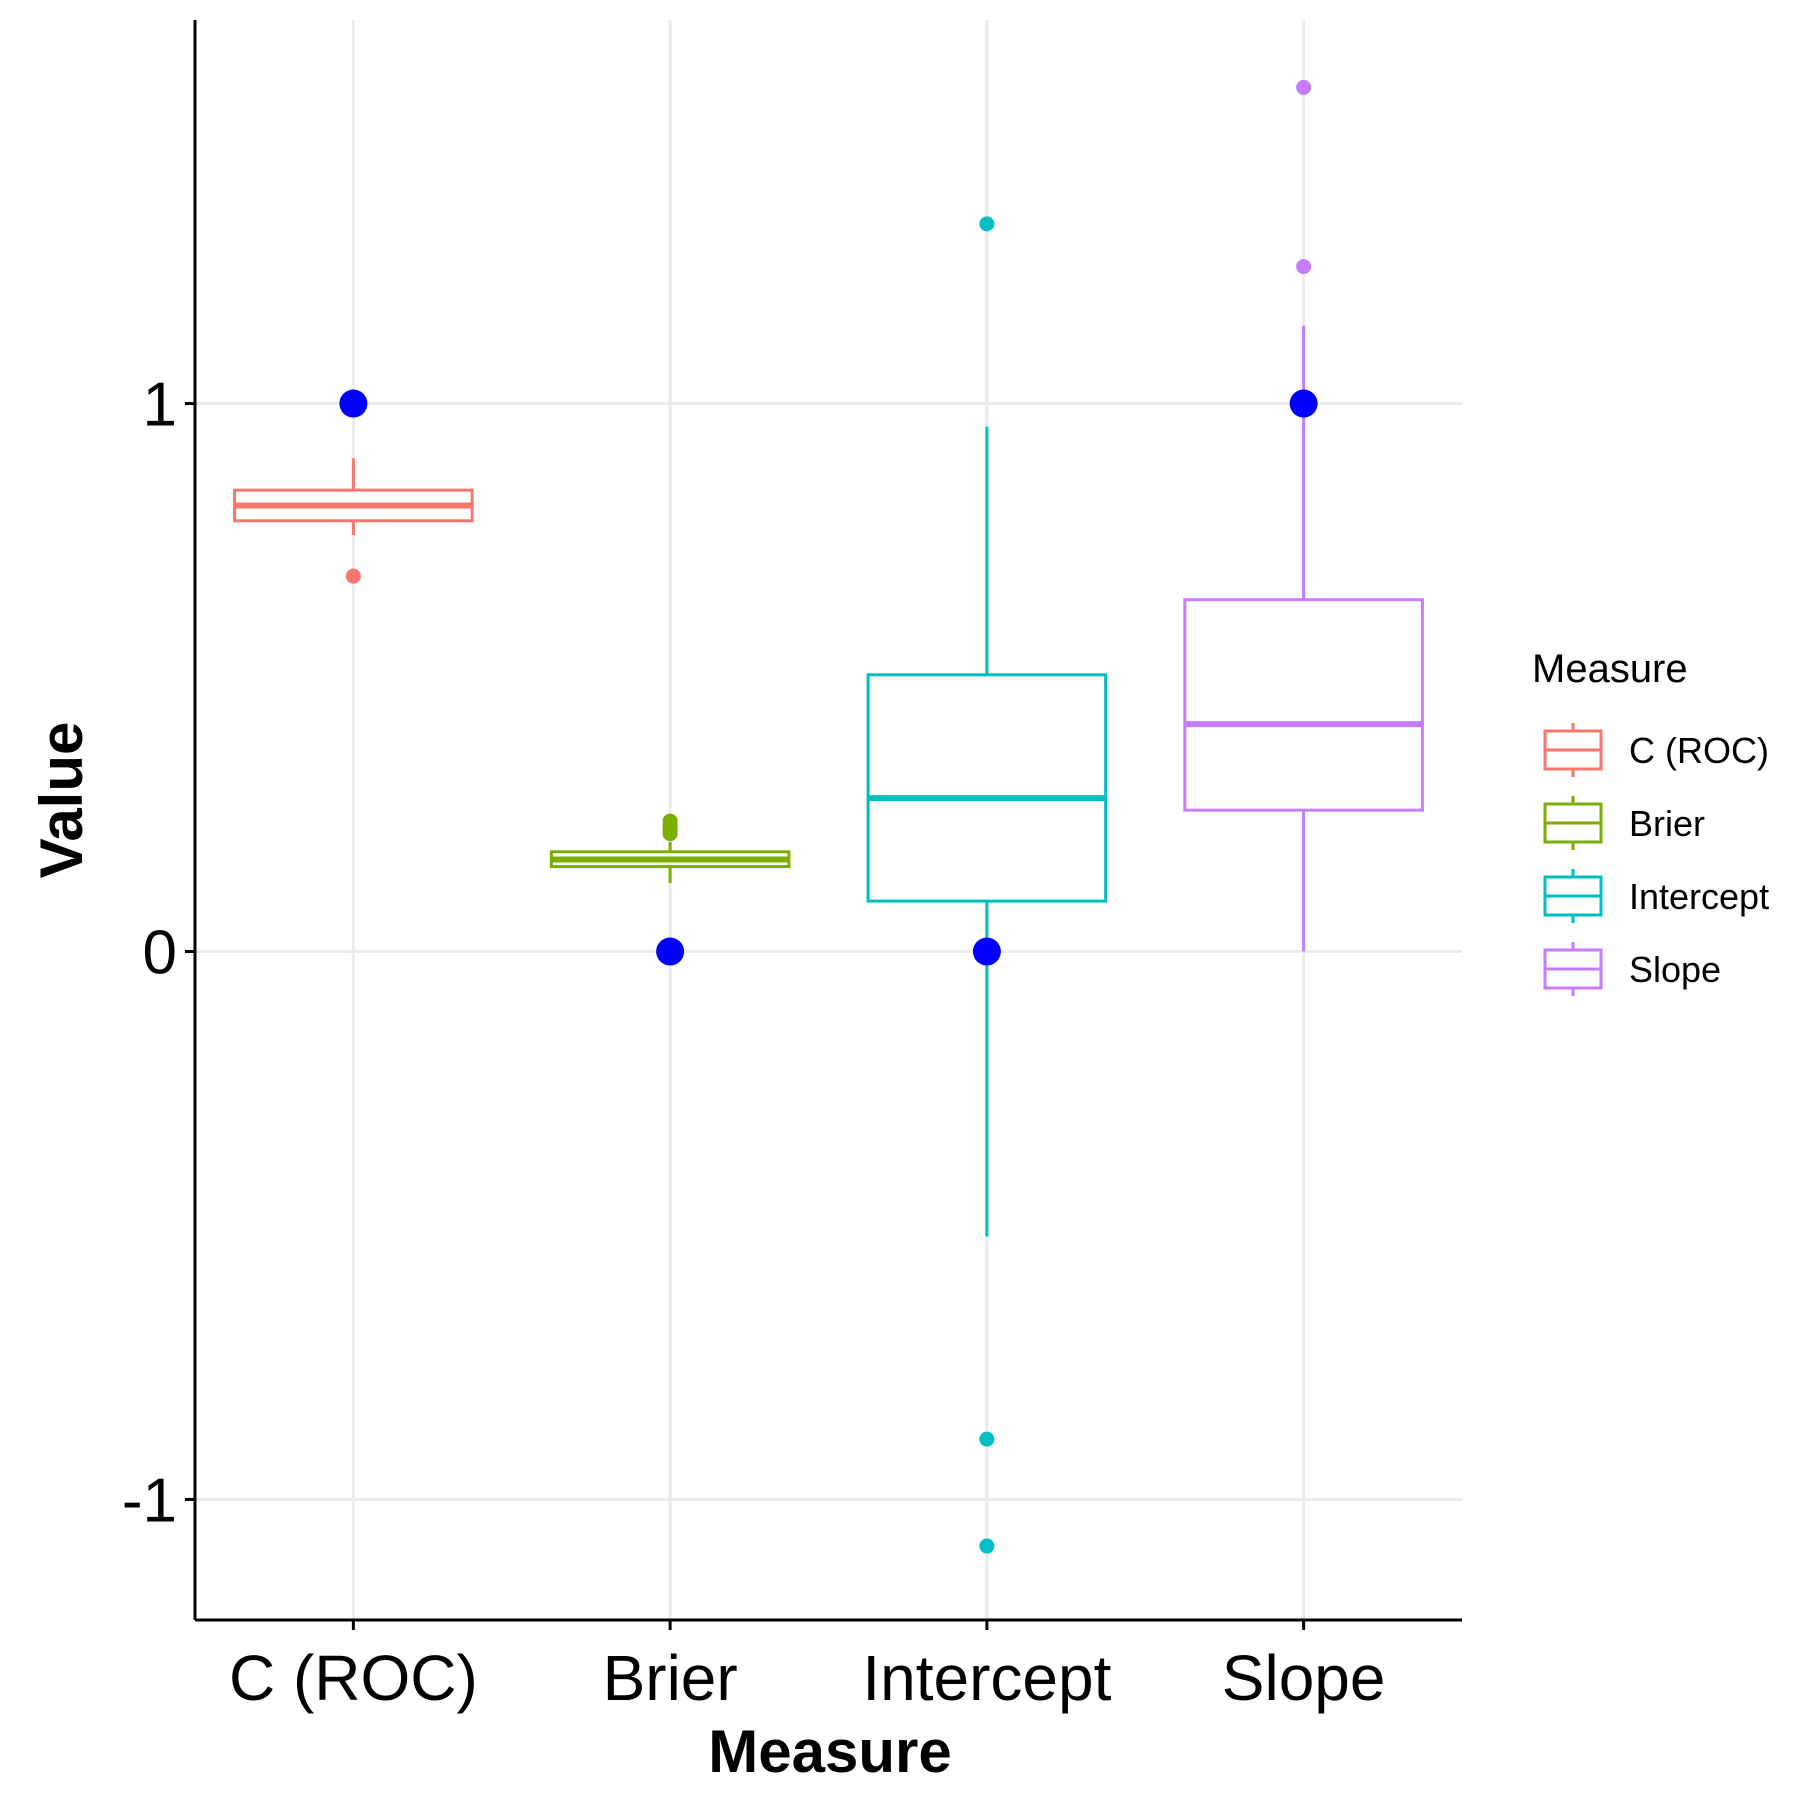 This screenshot has width=1800, height=1800. I want to click on legend-label: Brier, so click(1667, 823).